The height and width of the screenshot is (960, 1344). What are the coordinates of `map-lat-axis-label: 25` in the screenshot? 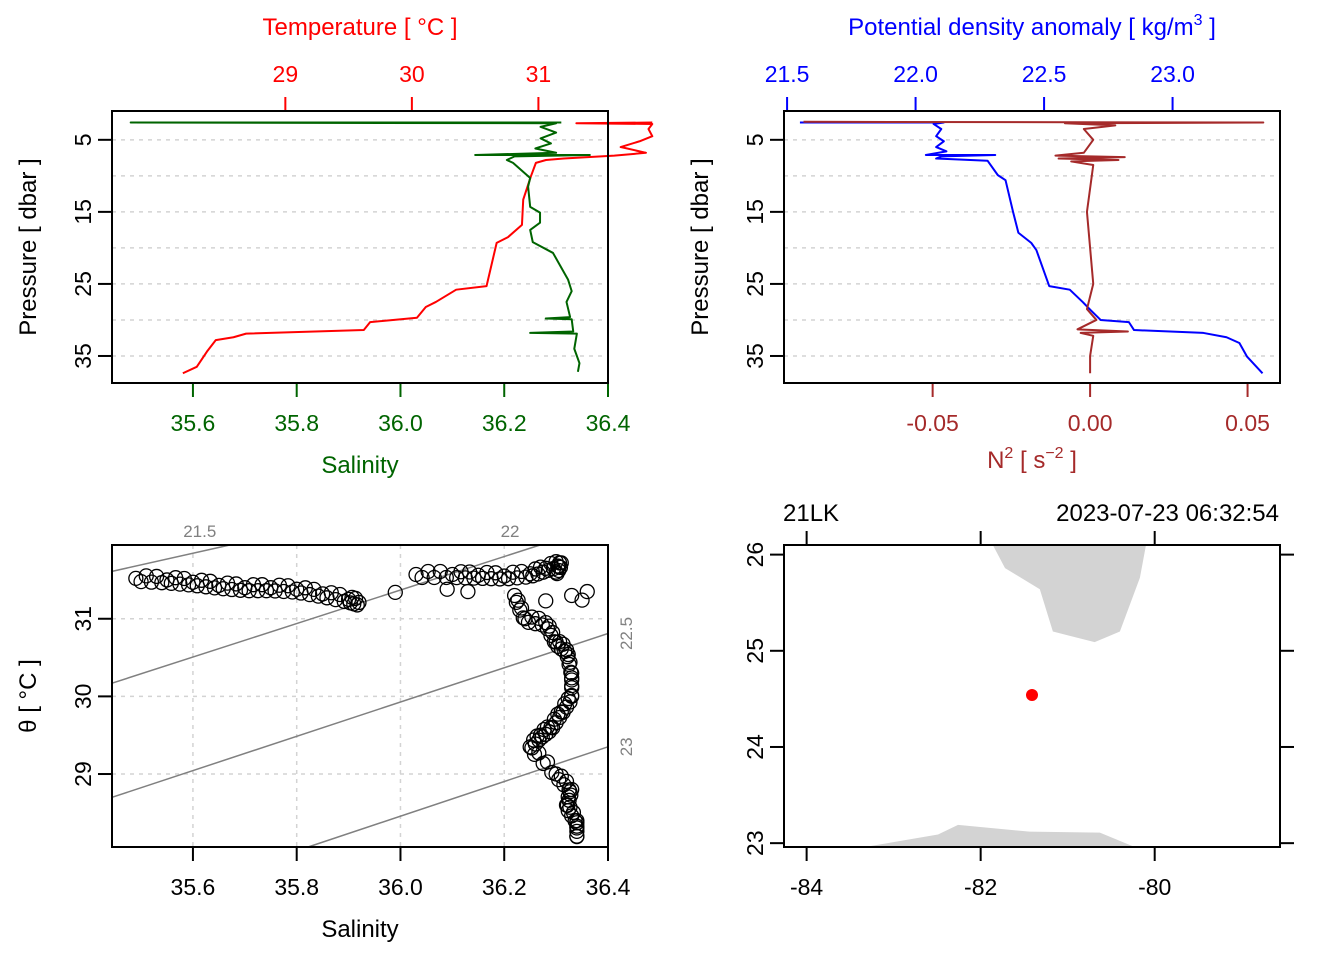 It's located at (755, 651).